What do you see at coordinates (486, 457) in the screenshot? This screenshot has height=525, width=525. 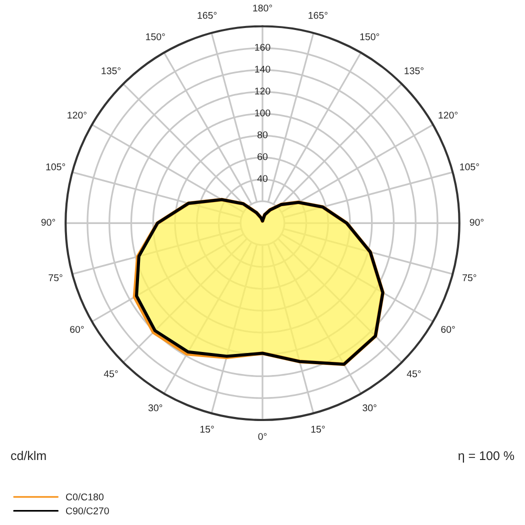 I see `text: η = 100 %` at bounding box center [486, 457].